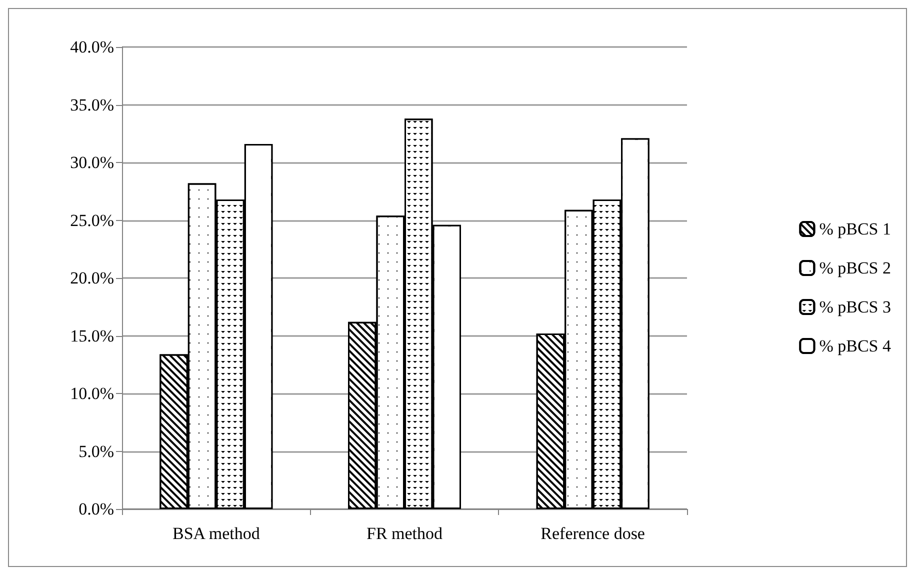 The height and width of the screenshot is (579, 919). What do you see at coordinates (855, 229) in the screenshot?
I see `legend-label: % pBCS 1` at bounding box center [855, 229].